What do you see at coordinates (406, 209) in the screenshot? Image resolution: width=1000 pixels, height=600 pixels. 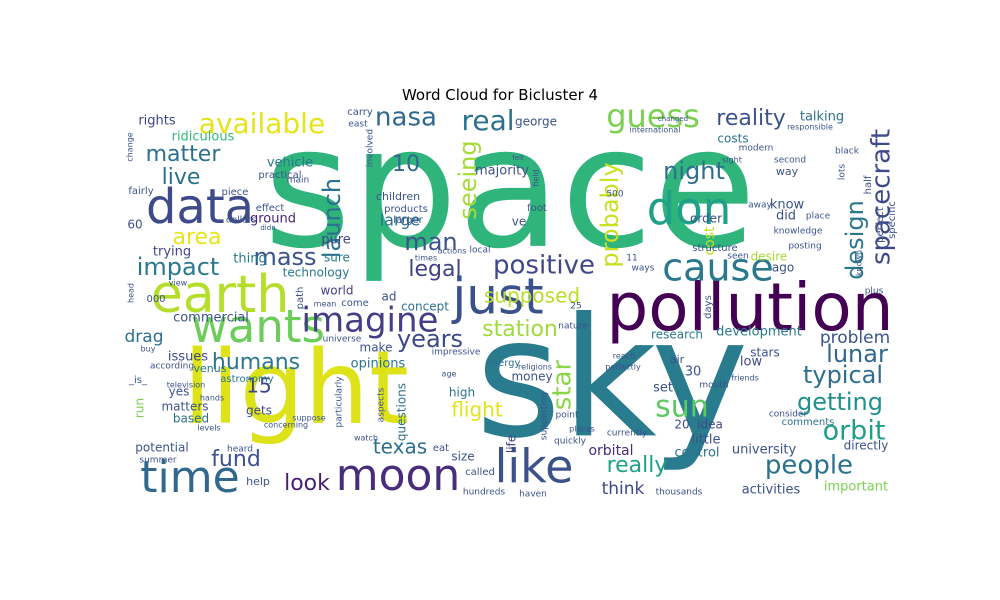 I see `word-products: products` at bounding box center [406, 209].